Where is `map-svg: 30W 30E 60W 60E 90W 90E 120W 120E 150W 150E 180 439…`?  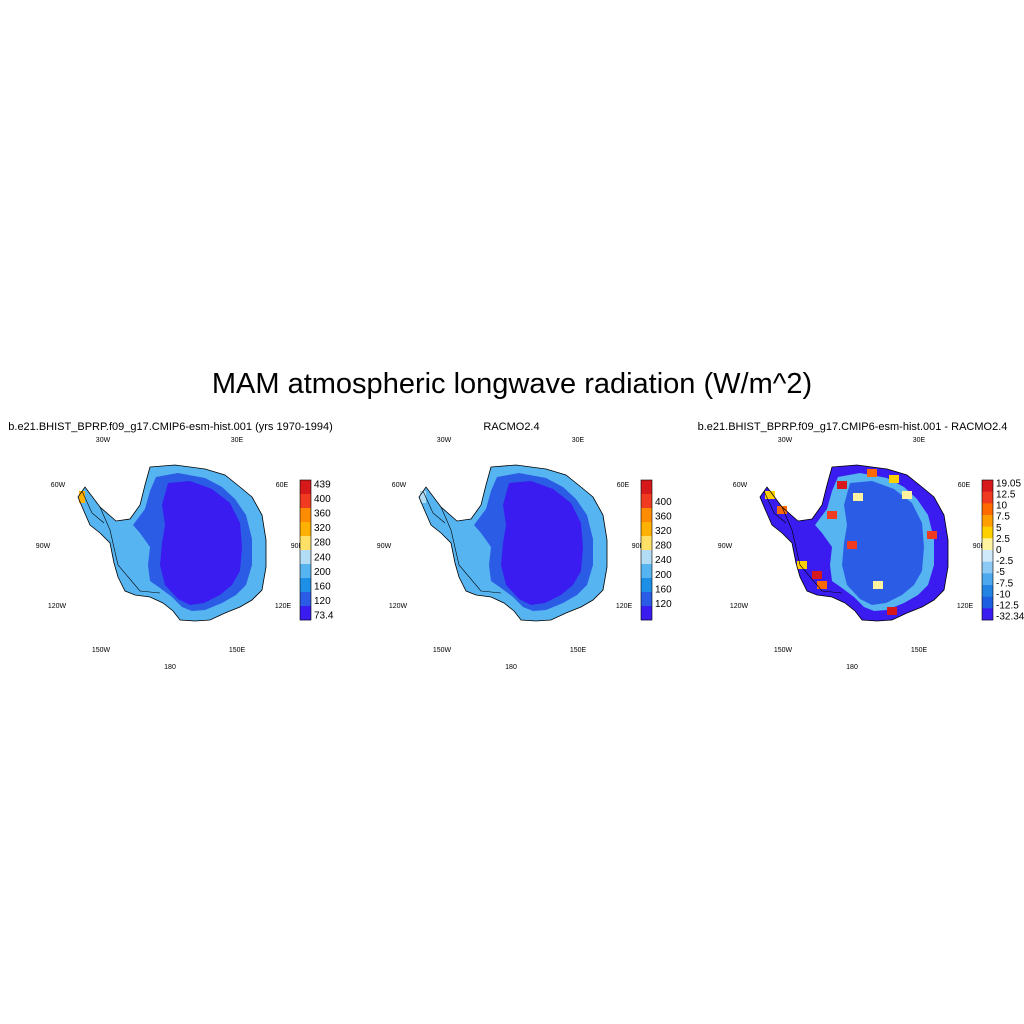 map-svg: 30W 30E 60W 60E 90W 90E 120W 120E 150W 150E 180 439… is located at coordinates (185, 554).